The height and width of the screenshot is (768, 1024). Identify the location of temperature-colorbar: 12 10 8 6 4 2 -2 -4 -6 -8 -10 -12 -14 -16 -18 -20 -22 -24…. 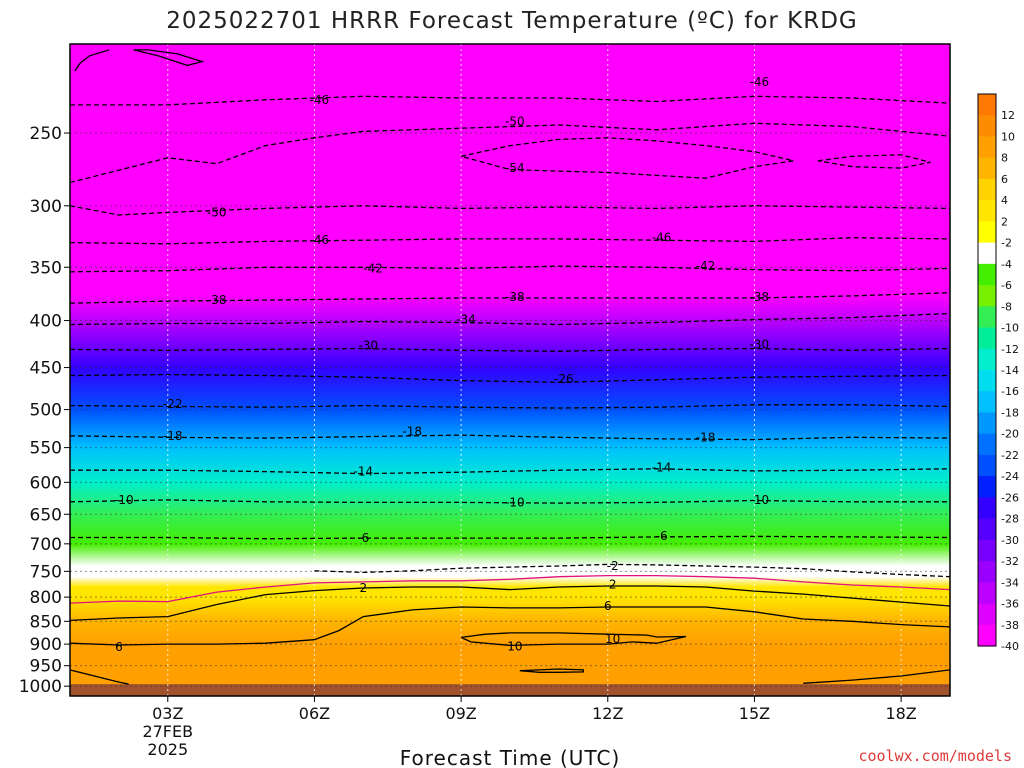
(998, 373).